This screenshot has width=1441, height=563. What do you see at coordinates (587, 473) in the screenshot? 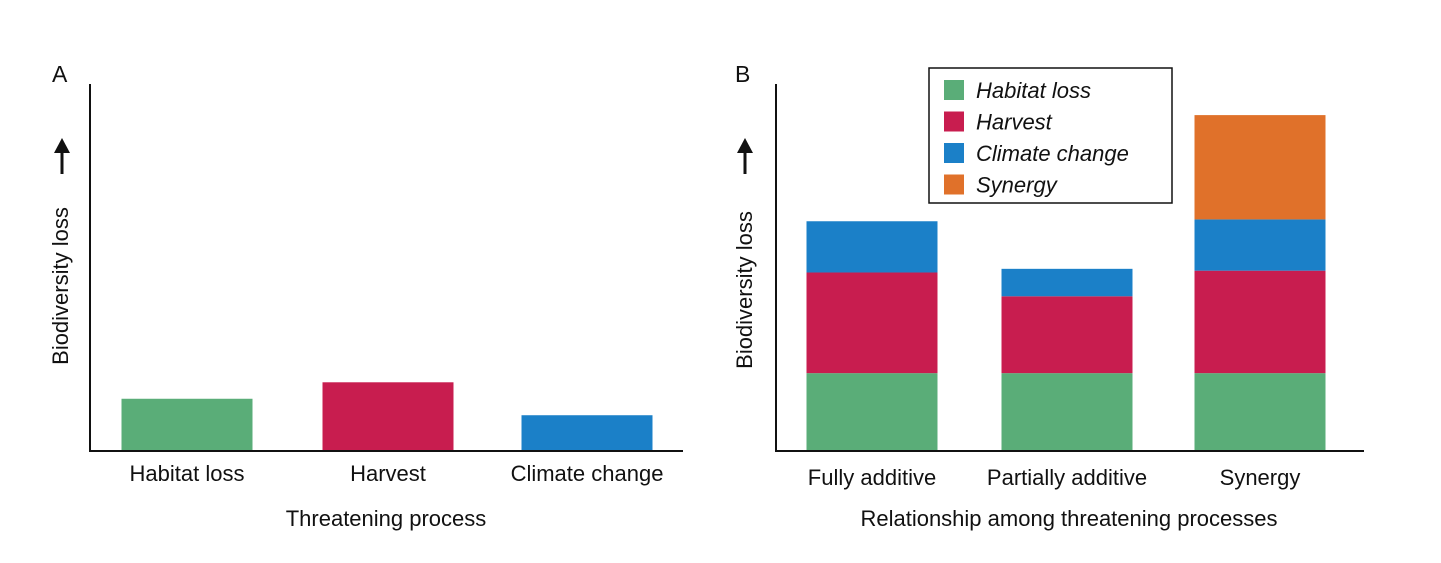
I see `x-tick-label: Climate change` at bounding box center [587, 473].